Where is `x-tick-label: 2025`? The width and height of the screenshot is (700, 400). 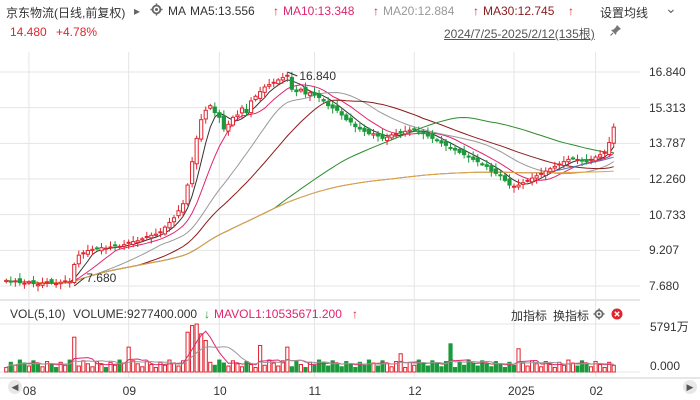 x-tick-label: 2025 is located at coordinates (521, 391).